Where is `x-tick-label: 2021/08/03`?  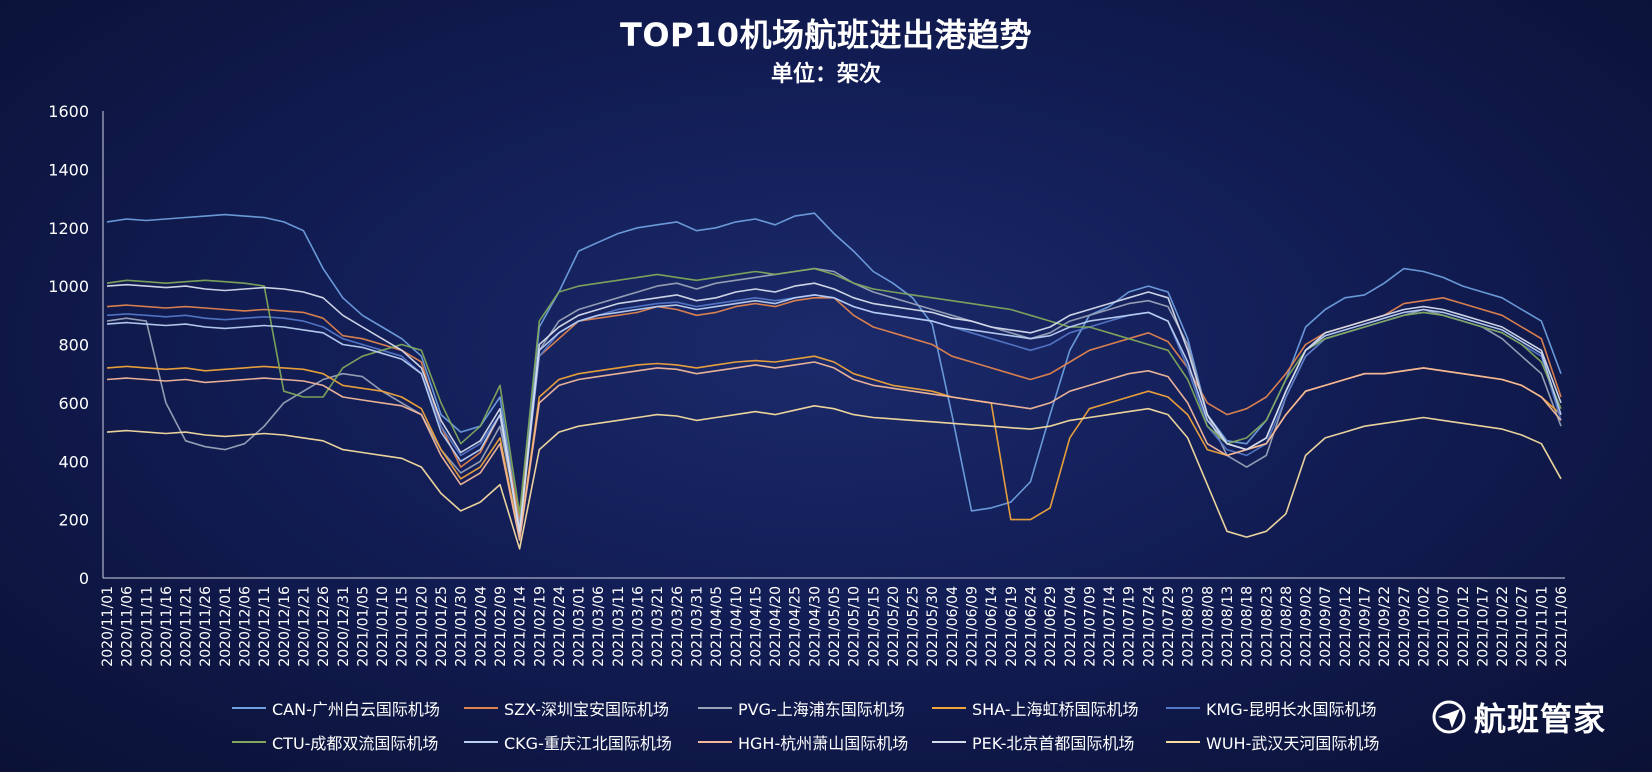
x-tick-label: 2021/08/03 is located at coordinates (1189, 626).